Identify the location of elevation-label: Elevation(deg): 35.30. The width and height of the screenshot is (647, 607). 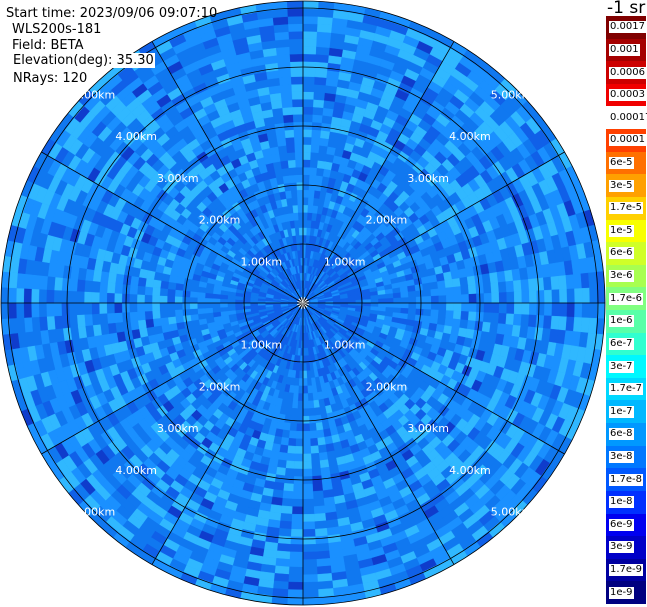
(83, 60).